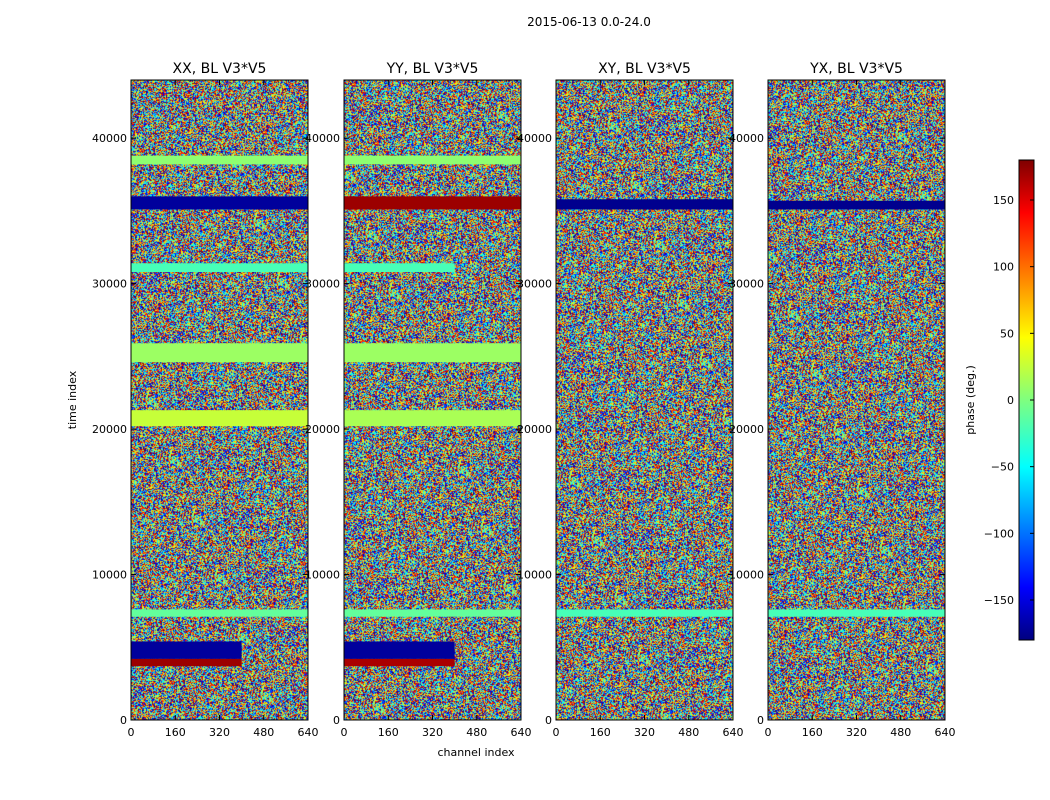 This screenshot has height=800, width=1050. Describe the element at coordinates (432, 732) in the screenshot. I see `x-tick-label-2-3: 320` at that location.